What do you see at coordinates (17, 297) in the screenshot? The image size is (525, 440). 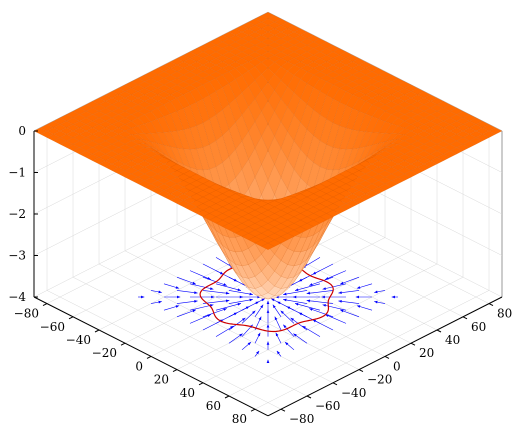 I see `z-tick-label: −4` at bounding box center [17, 297].